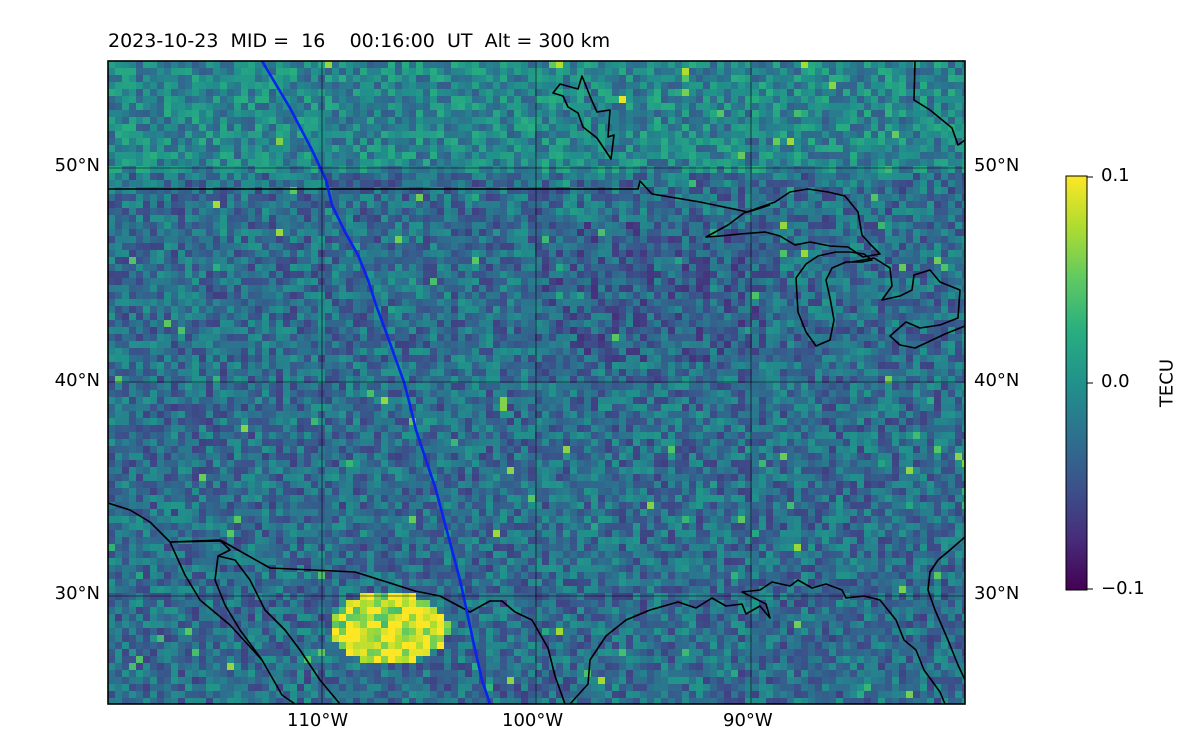  What do you see at coordinates (574, 41) in the screenshot?
I see `title-alt-value: 300 km` at bounding box center [574, 41].